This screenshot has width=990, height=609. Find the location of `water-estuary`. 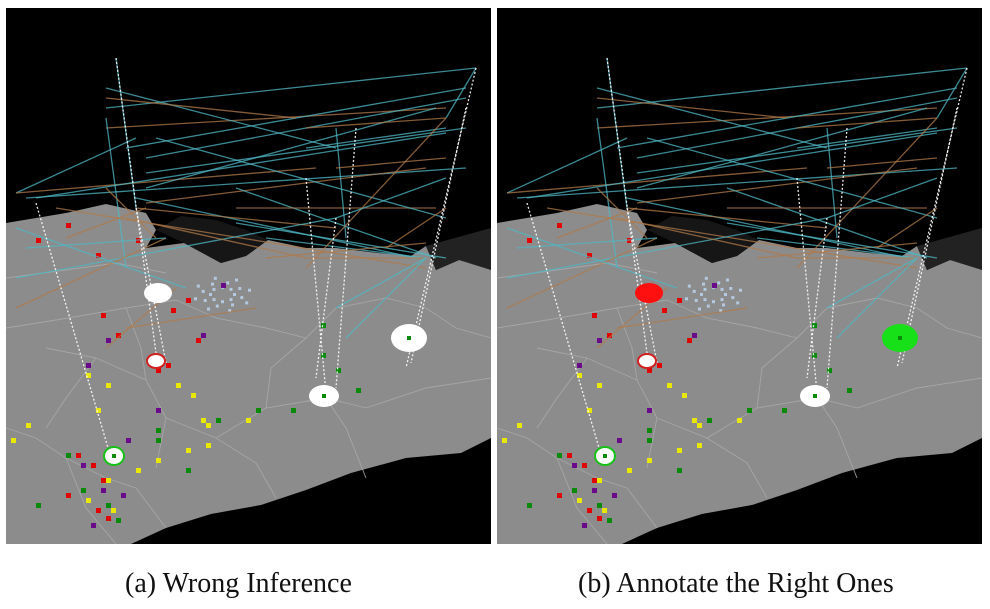

water-estuary is located at coordinates (458, 249).